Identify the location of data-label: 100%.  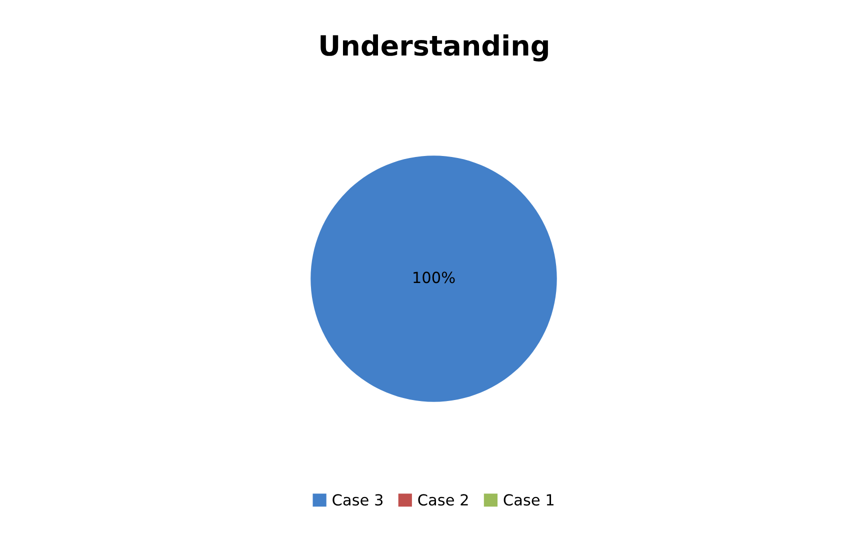
(434, 278).